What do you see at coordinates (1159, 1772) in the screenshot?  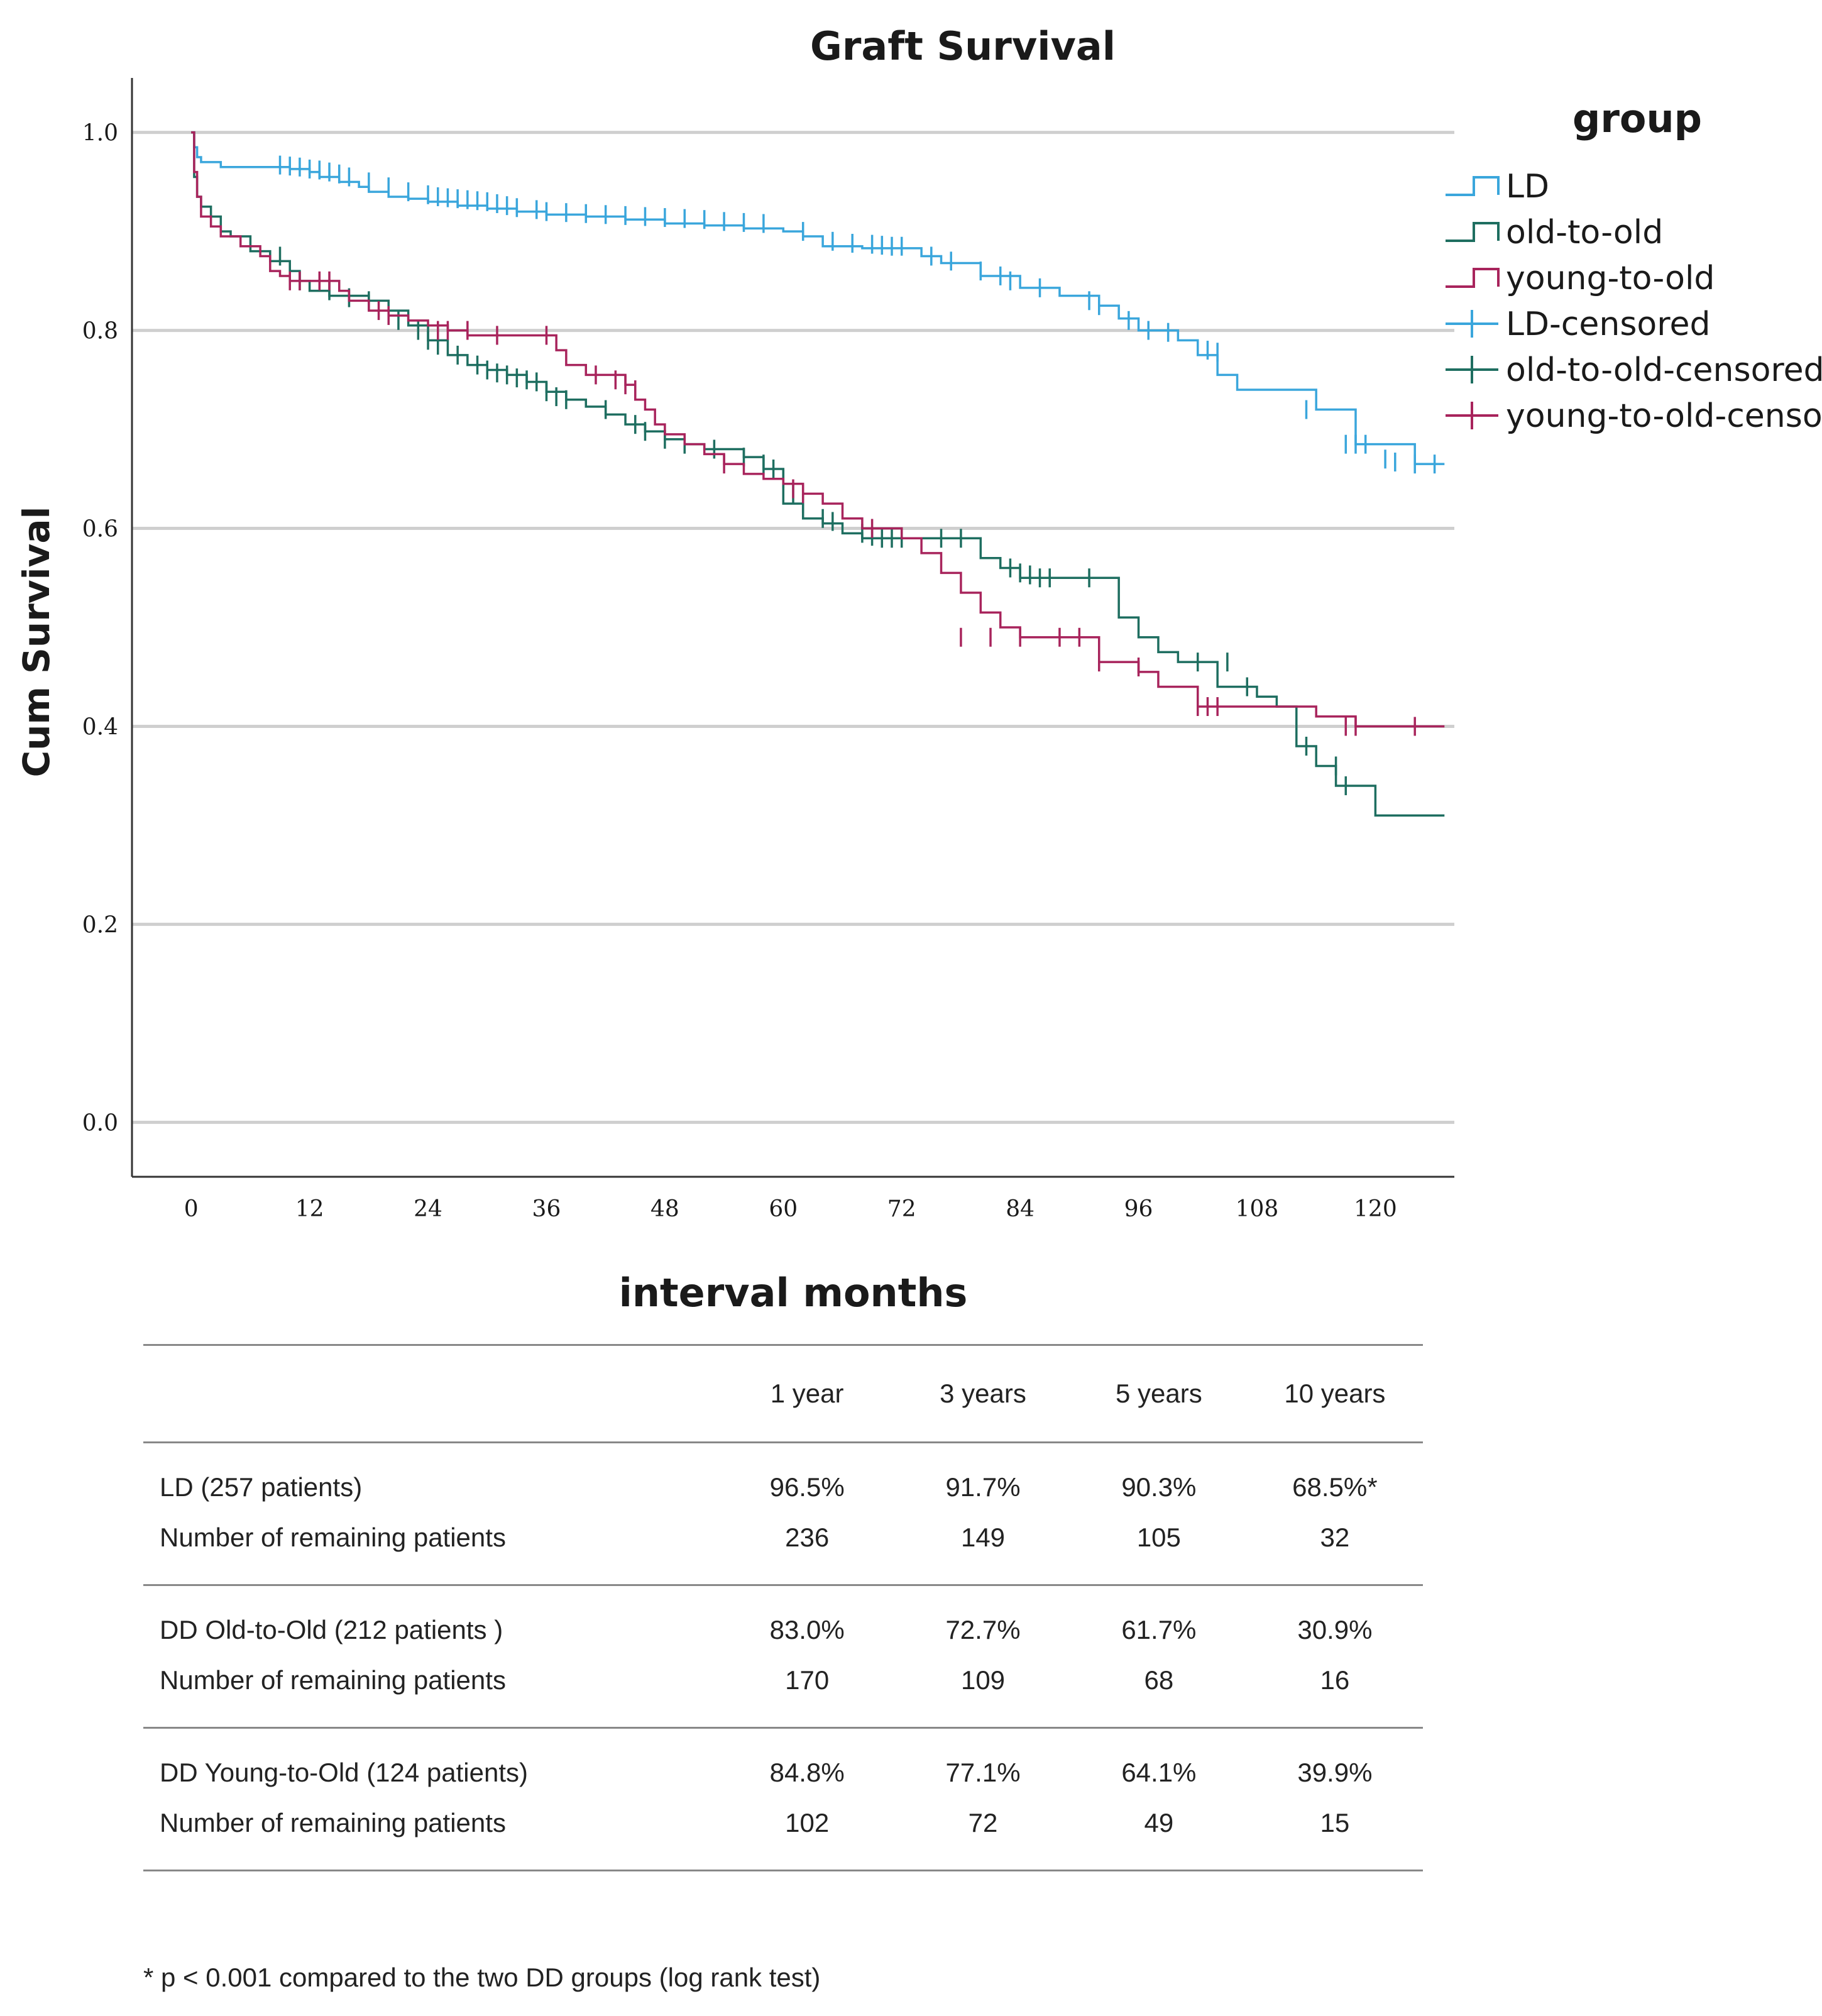 I see `survival-value: 64.1%` at bounding box center [1159, 1772].